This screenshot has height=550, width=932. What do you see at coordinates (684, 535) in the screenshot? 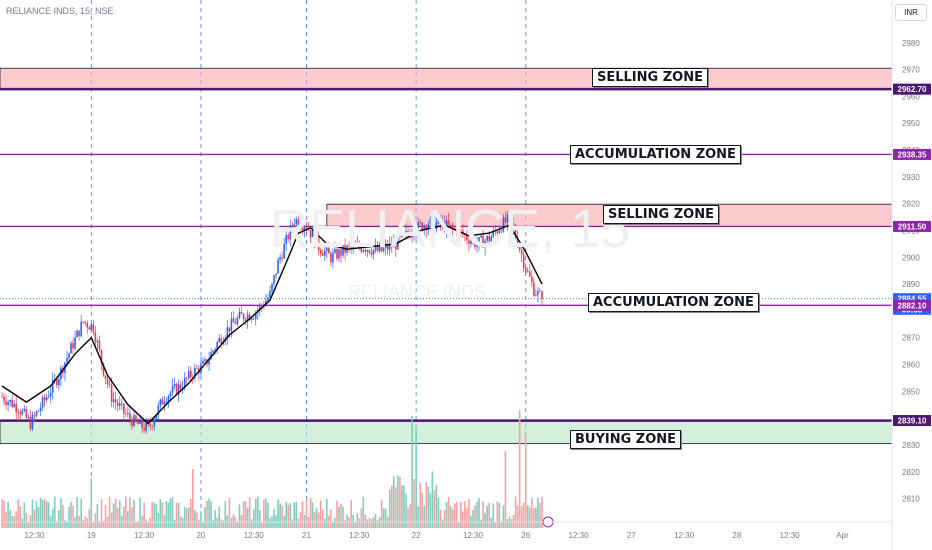
I see `time-tick-label: 12:30` at bounding box center [684, 535].